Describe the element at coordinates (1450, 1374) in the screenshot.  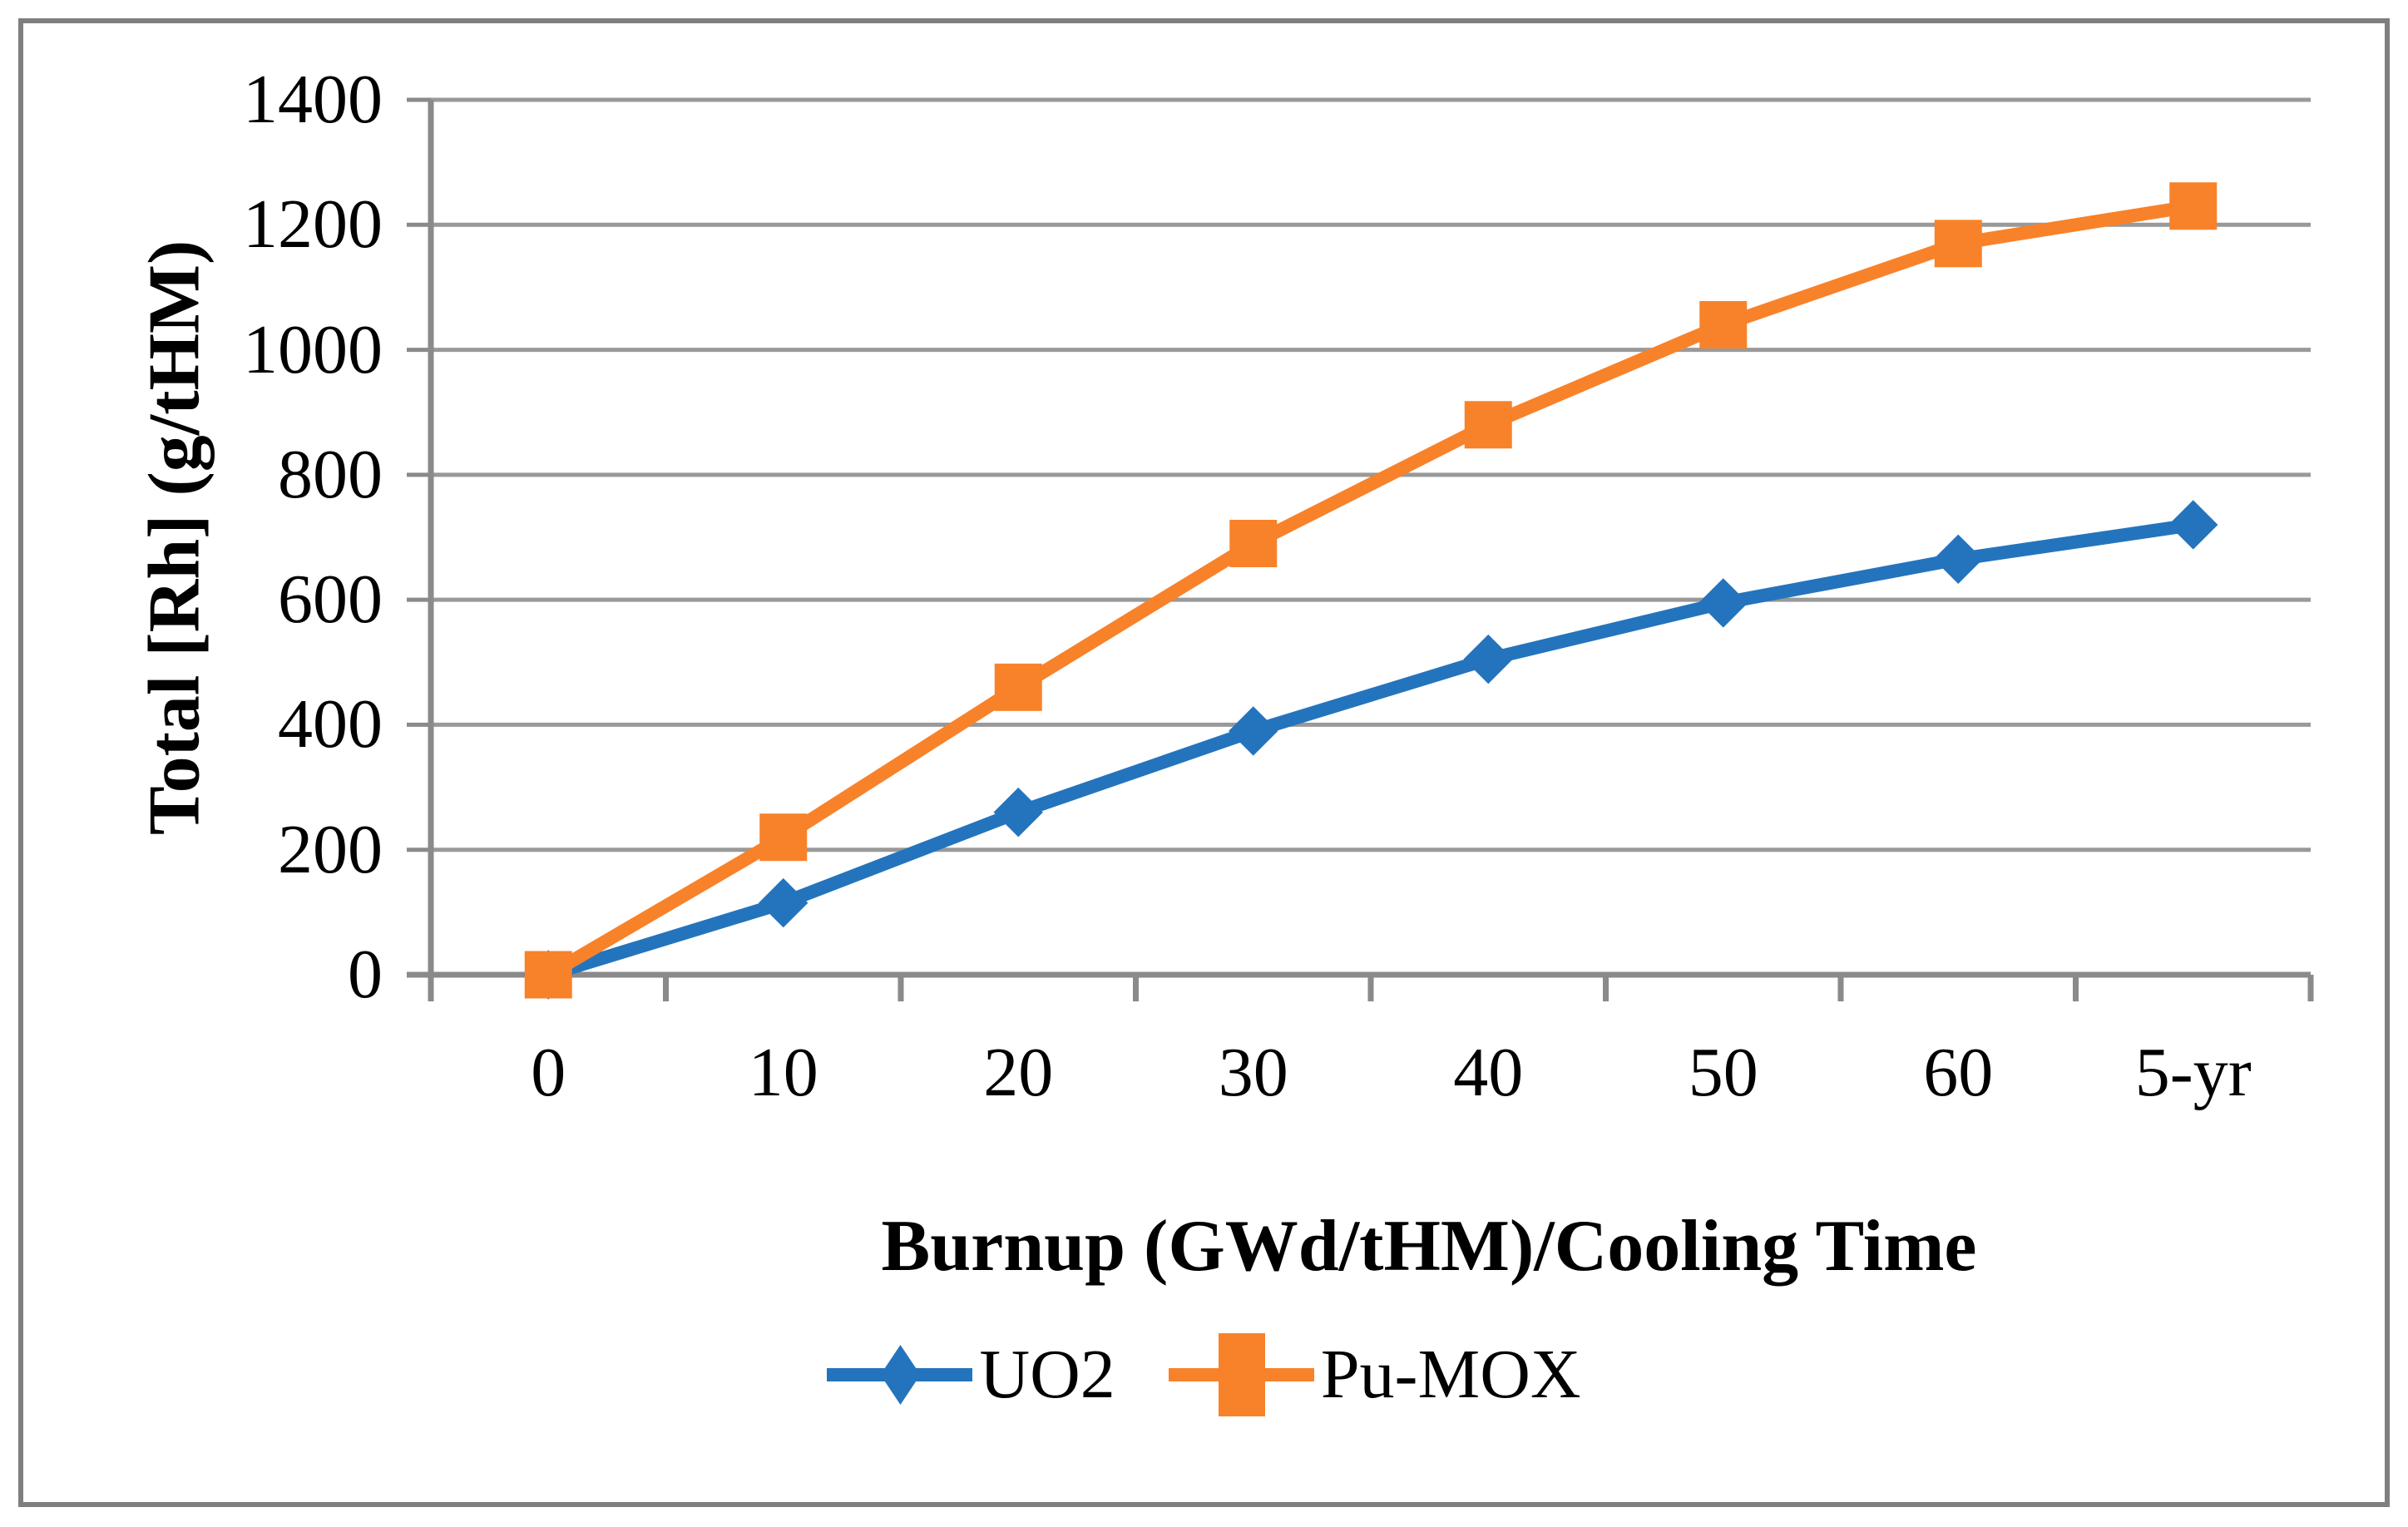
I see `legend-label-pu-mox: Pu-MOX` at that location.